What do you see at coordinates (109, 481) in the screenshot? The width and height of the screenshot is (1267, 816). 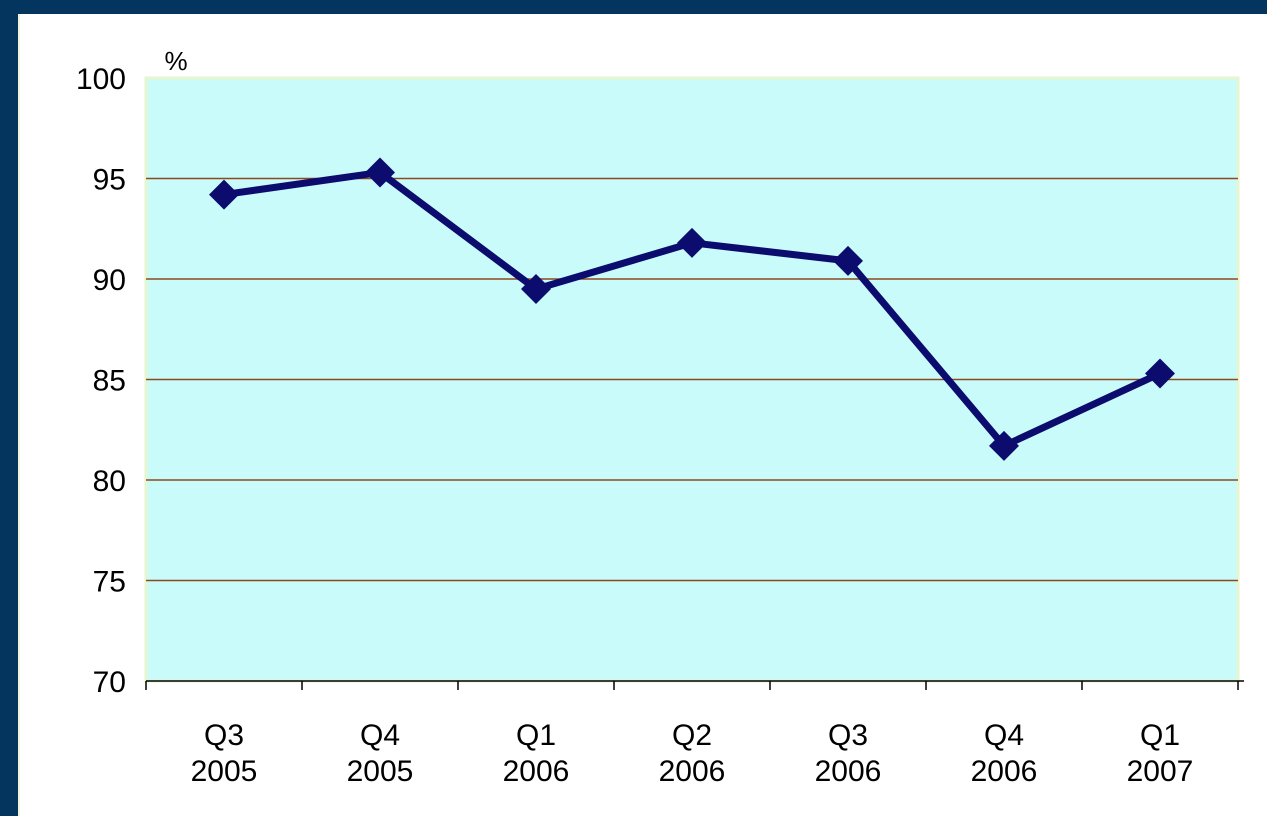 I see `y-tick-label: 80` at bounding box center [109, 481].